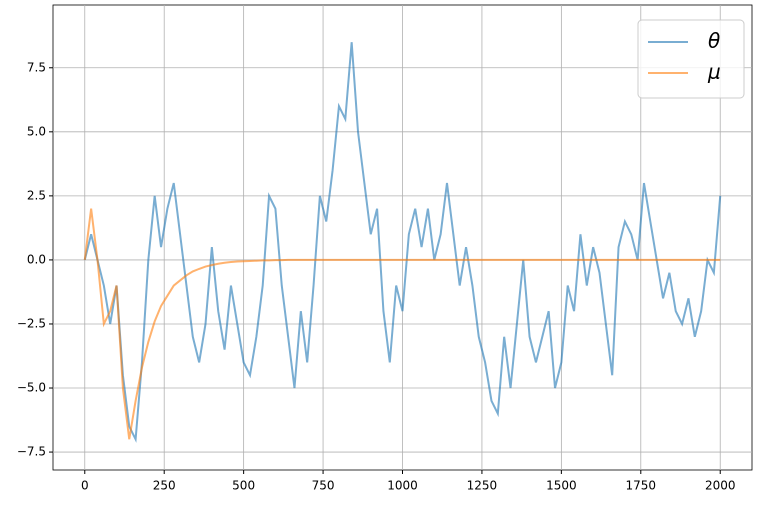 The height and width of the screenshot is (509, 760). I want to click on y-tick-label: −5.0, so click(31, 388).